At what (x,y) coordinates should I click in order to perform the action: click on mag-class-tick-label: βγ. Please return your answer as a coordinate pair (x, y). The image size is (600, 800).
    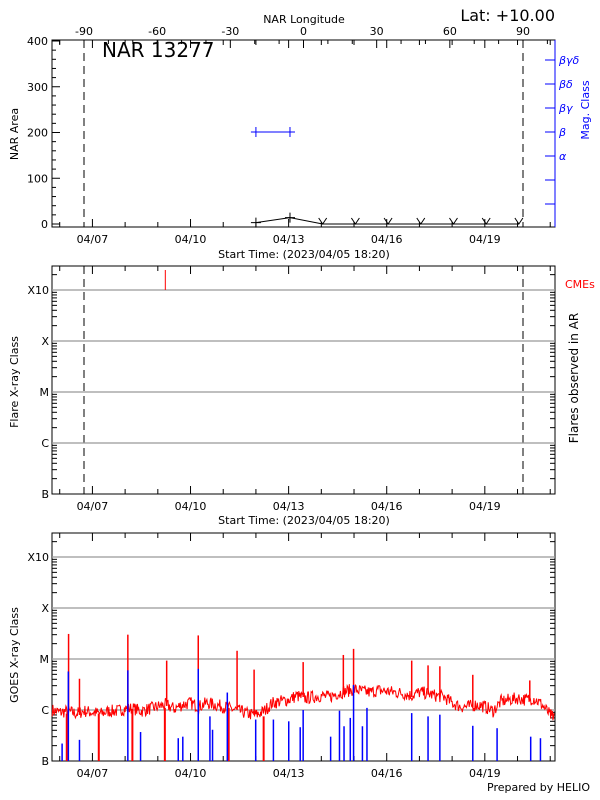
    Looking at the image, I should click on (565, 108).